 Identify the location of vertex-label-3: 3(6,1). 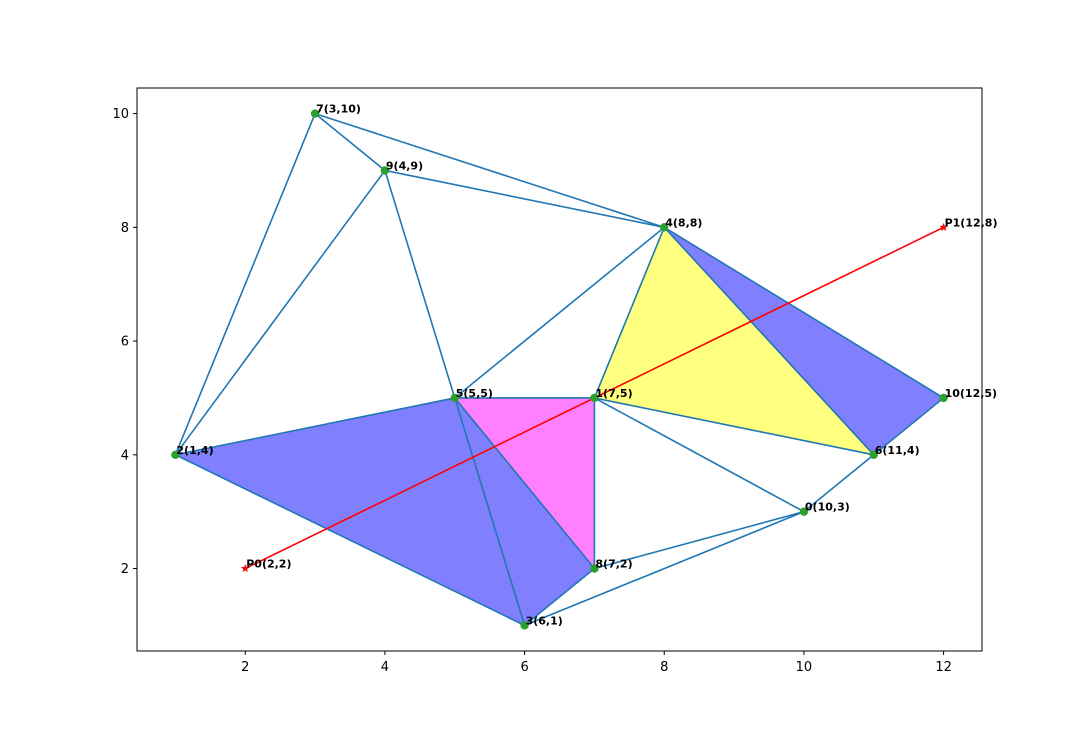
(544, 620).